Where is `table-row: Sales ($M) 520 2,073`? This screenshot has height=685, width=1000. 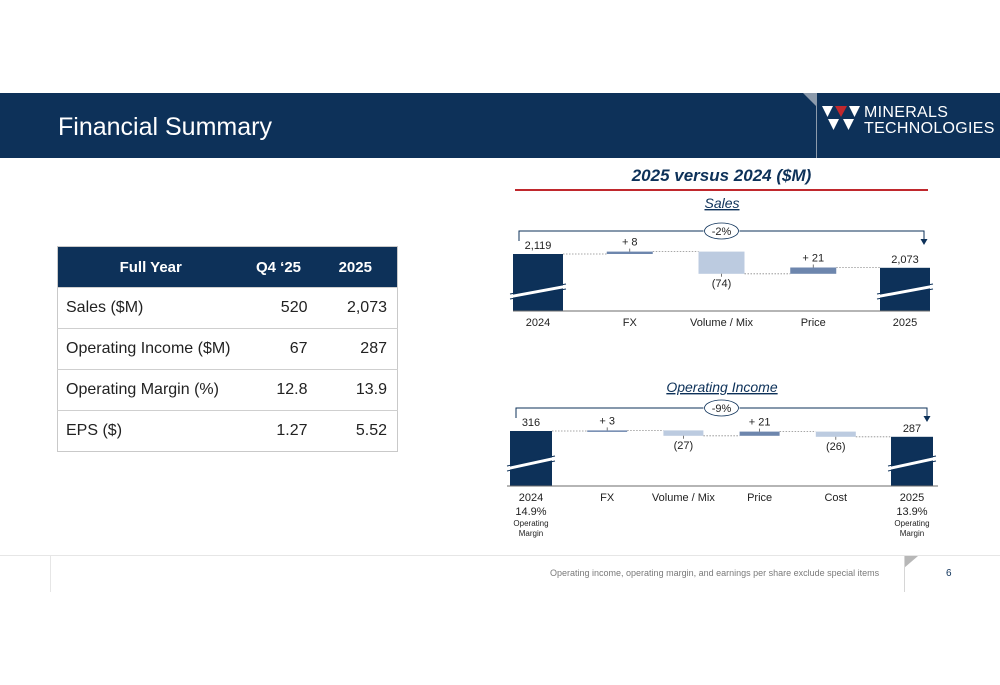 table-row: Sales ($M) 520 2,073 is located at coordinates (227, 308).